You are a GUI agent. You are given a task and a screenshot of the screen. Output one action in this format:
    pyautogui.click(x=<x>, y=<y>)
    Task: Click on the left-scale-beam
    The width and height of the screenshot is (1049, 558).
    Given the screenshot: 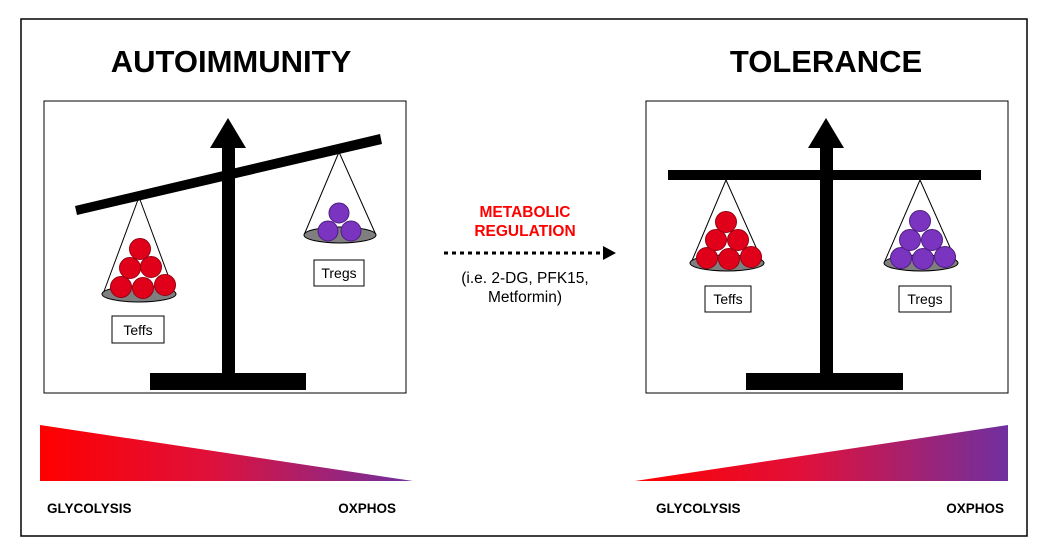 What is the action you would take?
    pyautogui.click(x=228, y=174)
    